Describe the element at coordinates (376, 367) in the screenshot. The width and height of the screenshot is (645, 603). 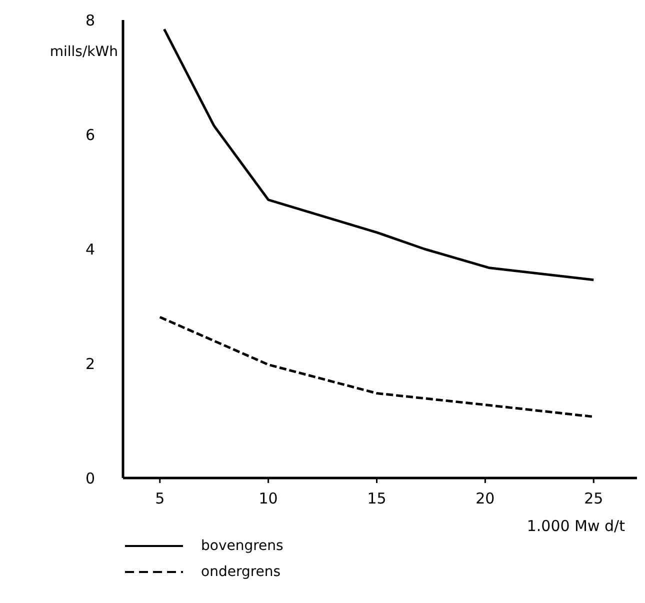
I see `line-series` at that location.